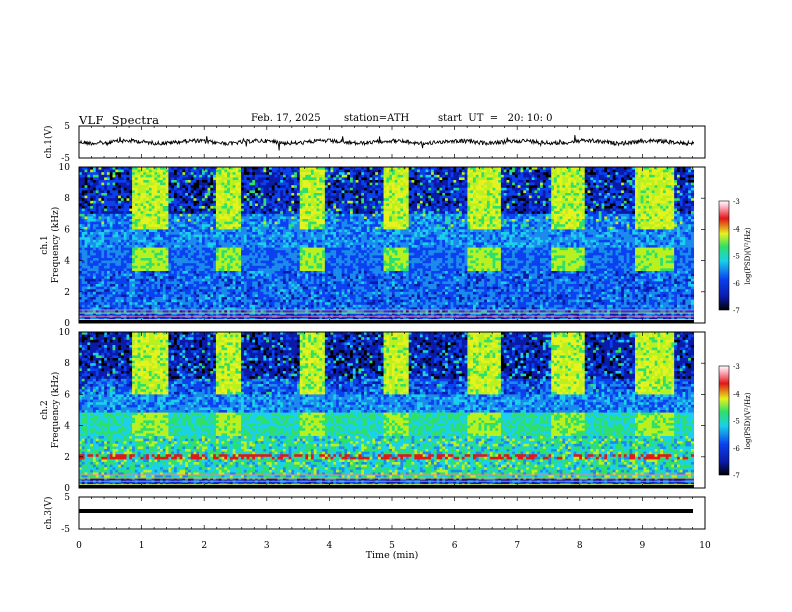 Image resolution: width=792 pixels, height=612 pixels. I want to click on ch1-waveform-line, so click(386, 142).